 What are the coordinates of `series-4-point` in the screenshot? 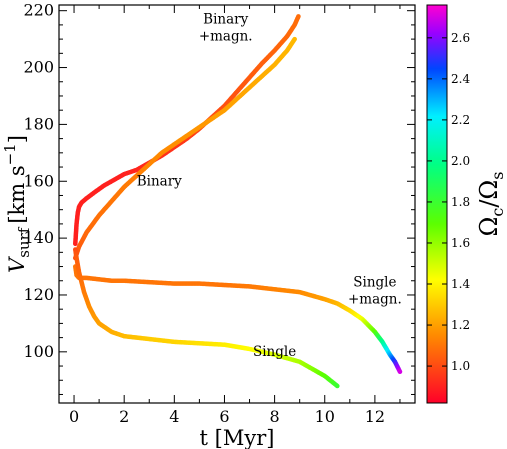 It's located at (337, 386).